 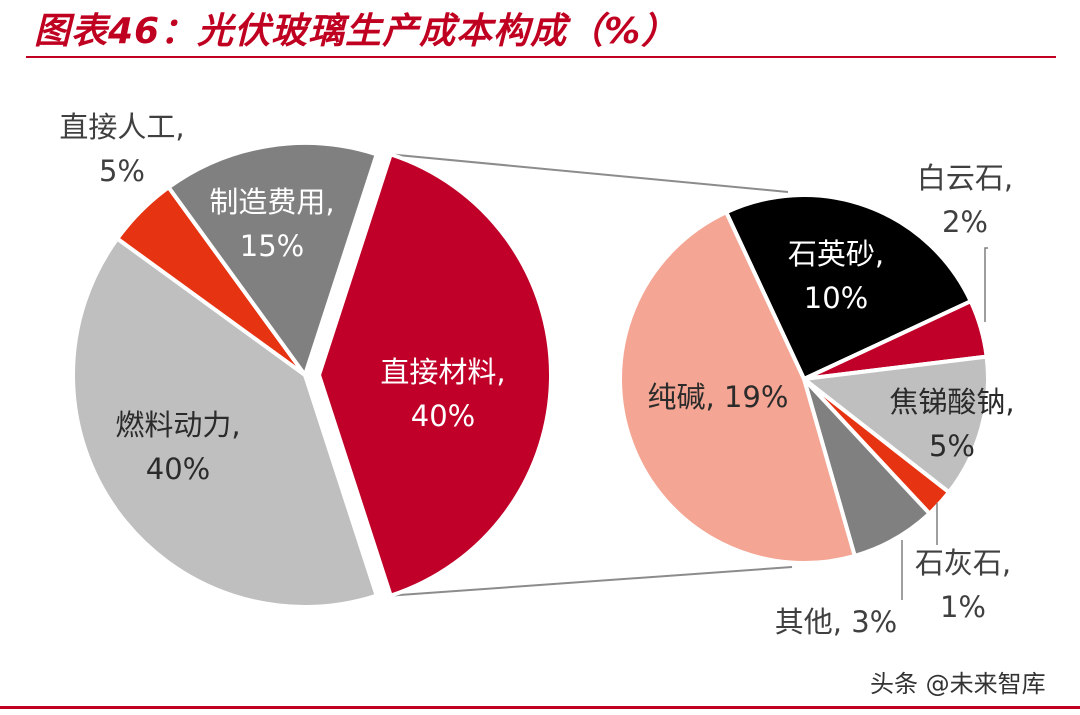 I want to click on connector-line-bottom, so click(x=591, y=581).